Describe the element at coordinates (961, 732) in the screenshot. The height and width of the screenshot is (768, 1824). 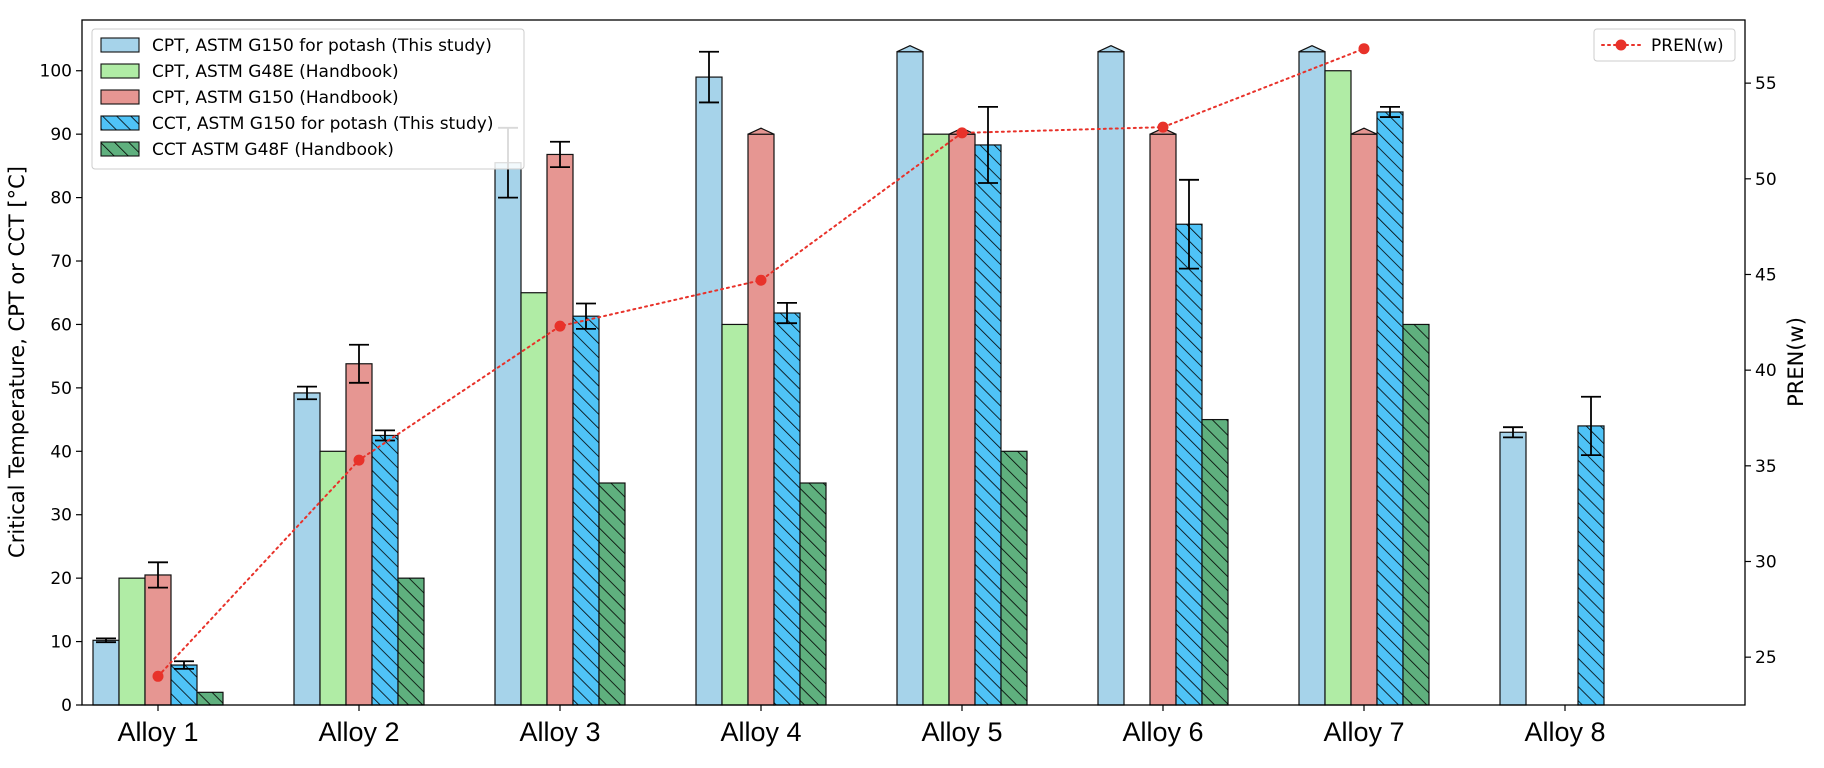
I see `x-tick-label: Alloy 5` at that location.